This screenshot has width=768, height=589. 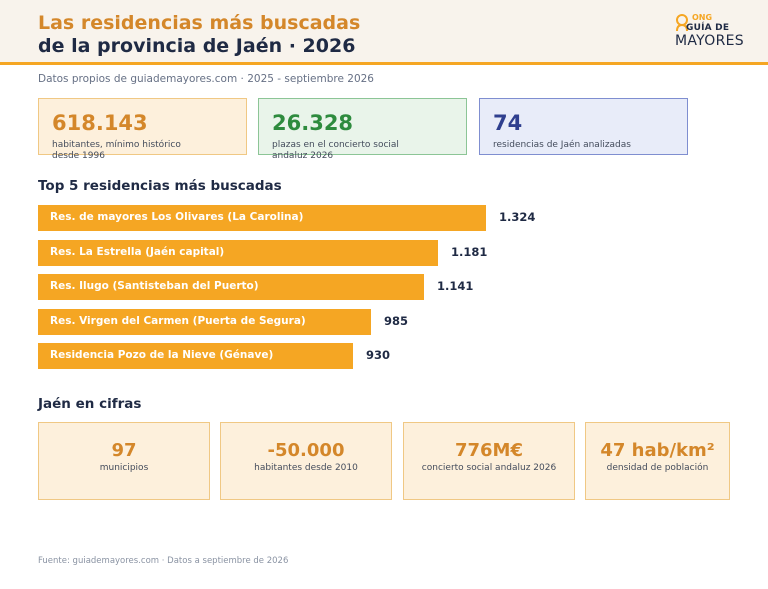 What do you see at coordinates (238, 253) in the screenshot?
I see `bar-2: Res. La Estrella (Jaén capital)` at bounding box center [238, 253].